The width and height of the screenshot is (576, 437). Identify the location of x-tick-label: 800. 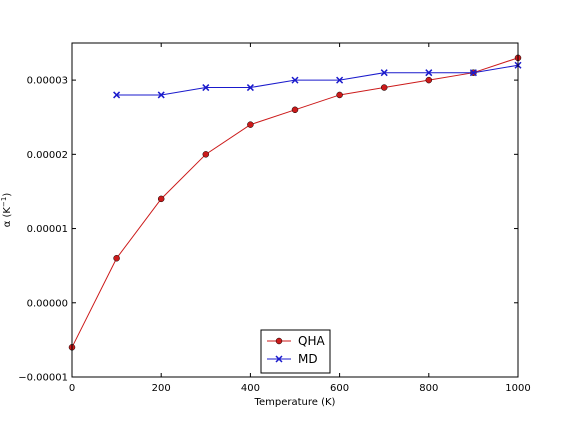
(428, 388).